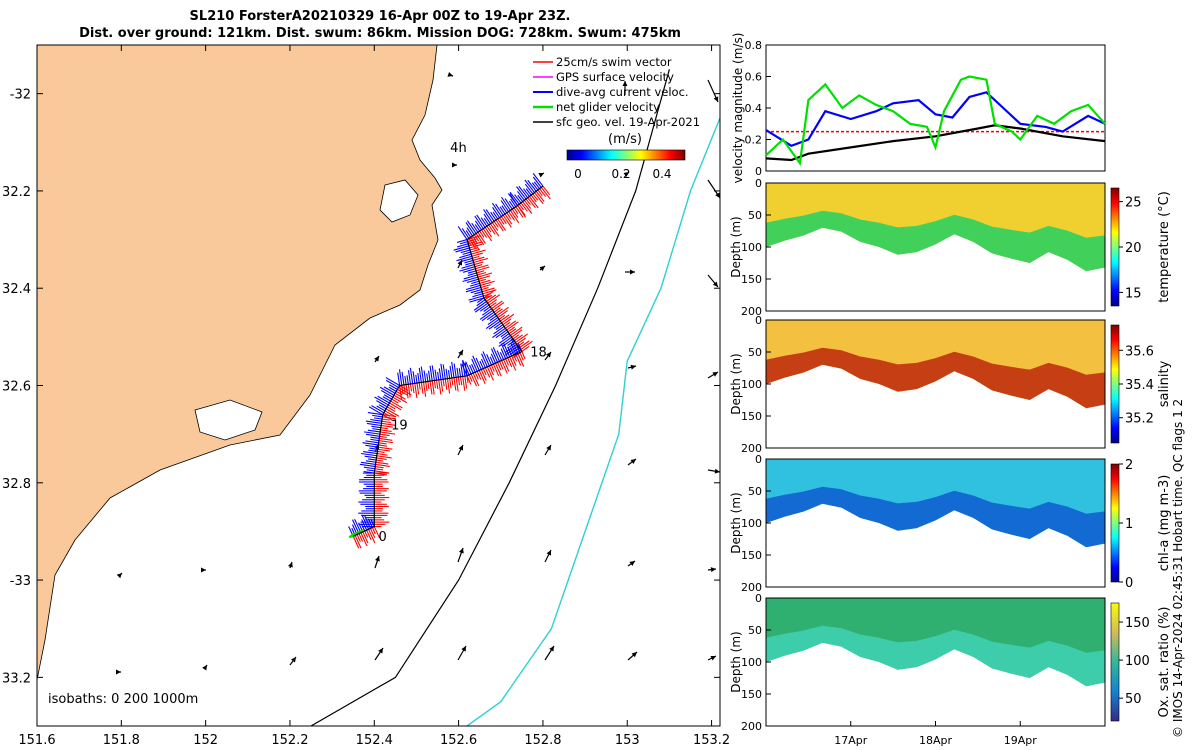 This screenshot has width=1200, height=750. What do you see at coordinates (205, 740) in the screenshot?
I see `svg-text: 152` at bounding box center [205, 740].